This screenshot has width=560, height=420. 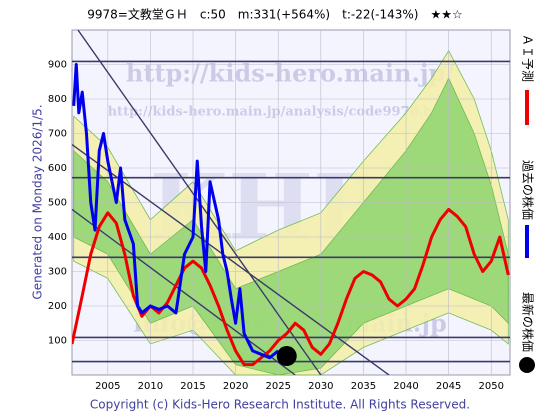 What do you see at coordinates (57, 237) in the screenshot?
I see `y-tick-label: 400` at bounding box center [57, 237].